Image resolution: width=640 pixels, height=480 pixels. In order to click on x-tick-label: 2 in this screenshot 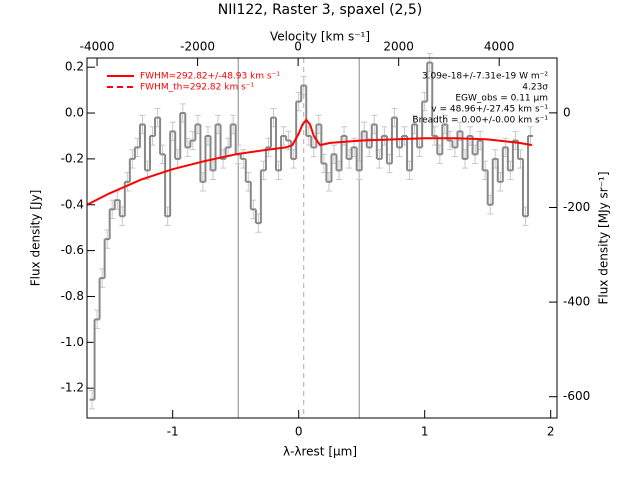, I will do `click(551, 432)`.